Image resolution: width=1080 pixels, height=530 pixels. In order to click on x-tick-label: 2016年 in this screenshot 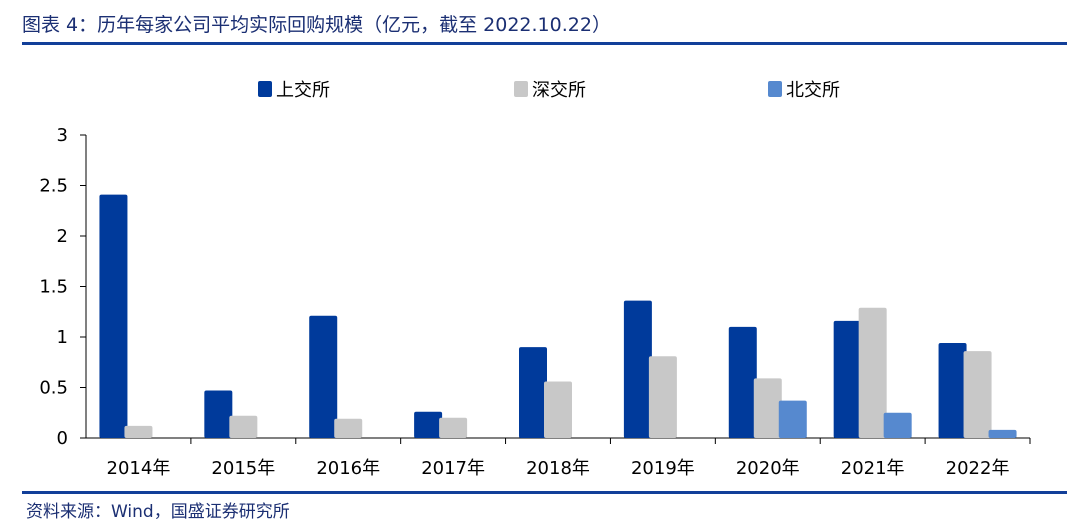, I will do `click(348, 468)`.